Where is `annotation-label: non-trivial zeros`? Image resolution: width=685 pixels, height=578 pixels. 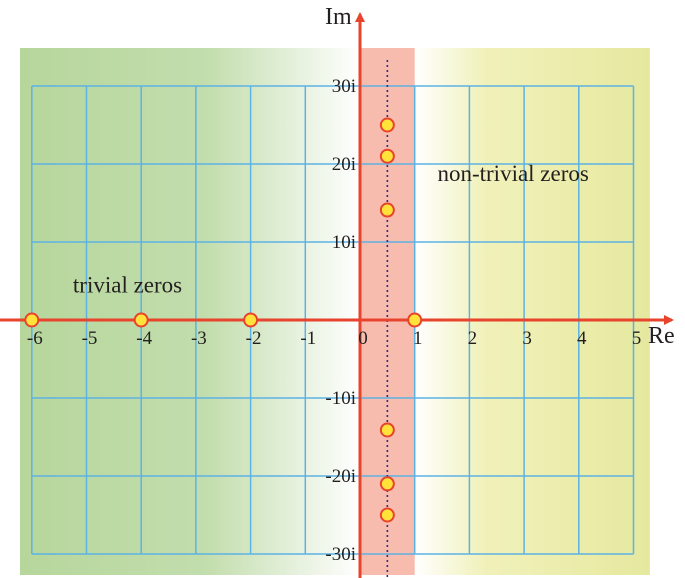
annotation-label: non-trivial zeros is located at coordinates (512, 173).